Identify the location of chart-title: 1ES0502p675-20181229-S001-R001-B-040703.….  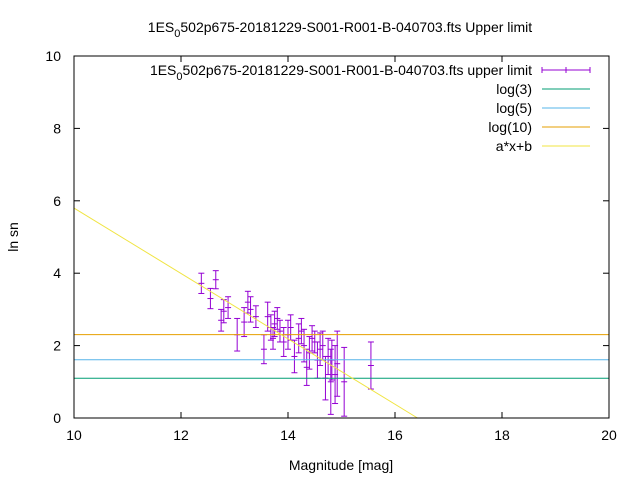
(340, 29).